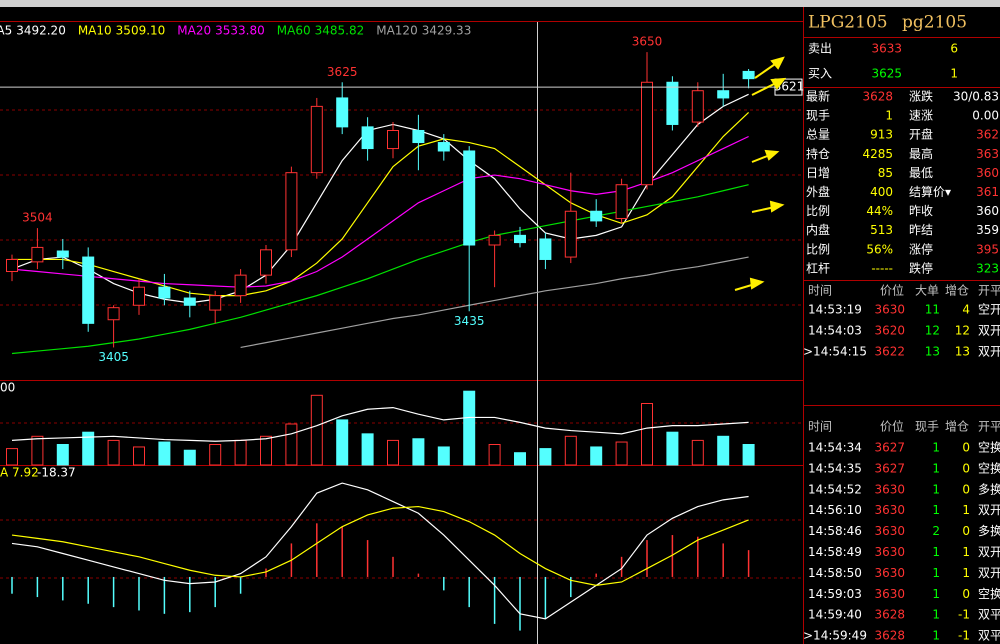 This screenshot has height=644, width=1000. I want to click on table-cell: 多换, so click(989, 489).